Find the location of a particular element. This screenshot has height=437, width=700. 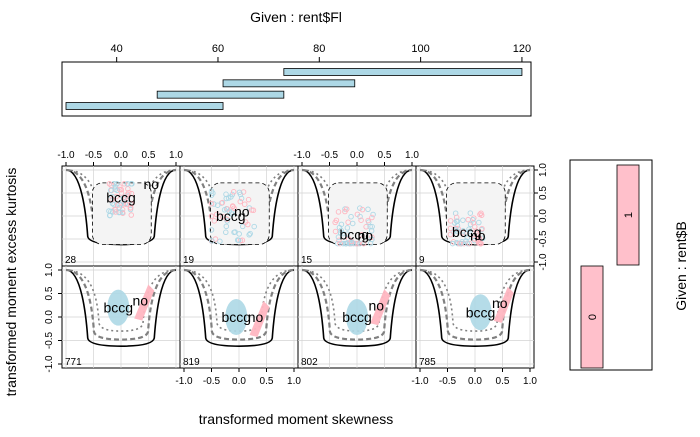

given-fl-title: Given : rent$Fl is located at coordinates (296, 17).